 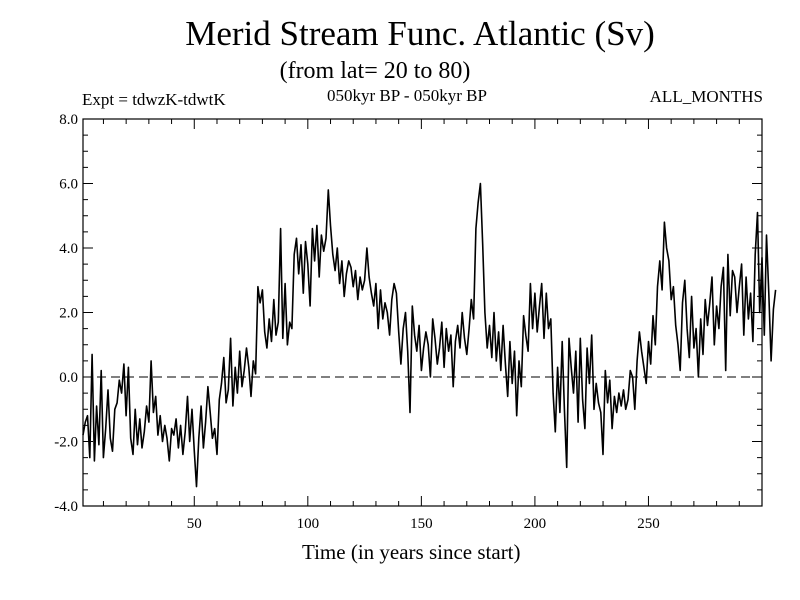 What do you see at coordinates (68, 314) in the screenshot?
I see `y-tick-label: 2.0` at bounding box center [68, 314].